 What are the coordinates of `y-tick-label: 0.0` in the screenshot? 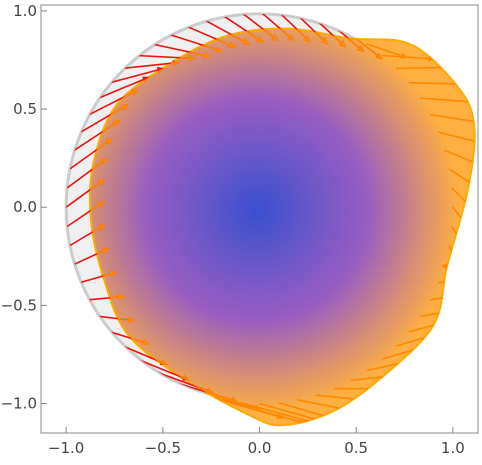 It's located at (25, 207).